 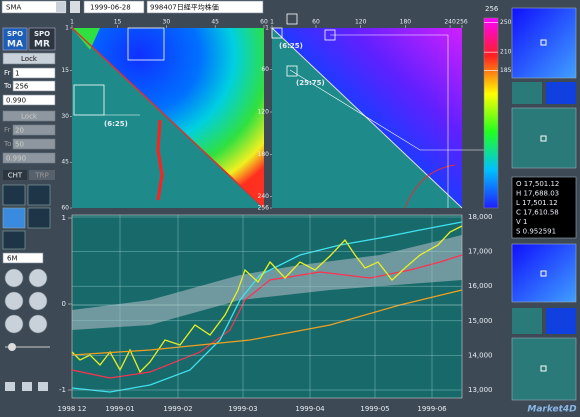 What do you see at coordinates (22, 87) in the screenshot?
I see `to-value: 256` at bounding box center [22, 87].